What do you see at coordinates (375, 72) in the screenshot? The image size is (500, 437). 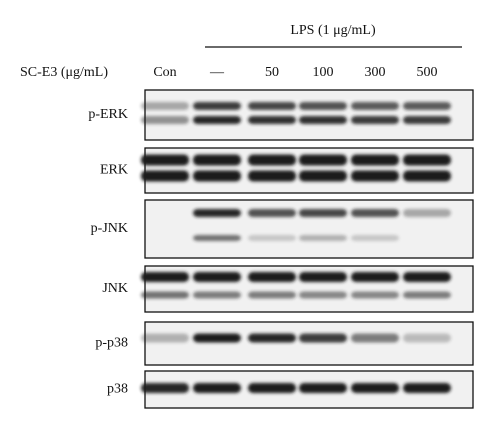 I see `lane-label: 300` at bounding box center [375, 72].